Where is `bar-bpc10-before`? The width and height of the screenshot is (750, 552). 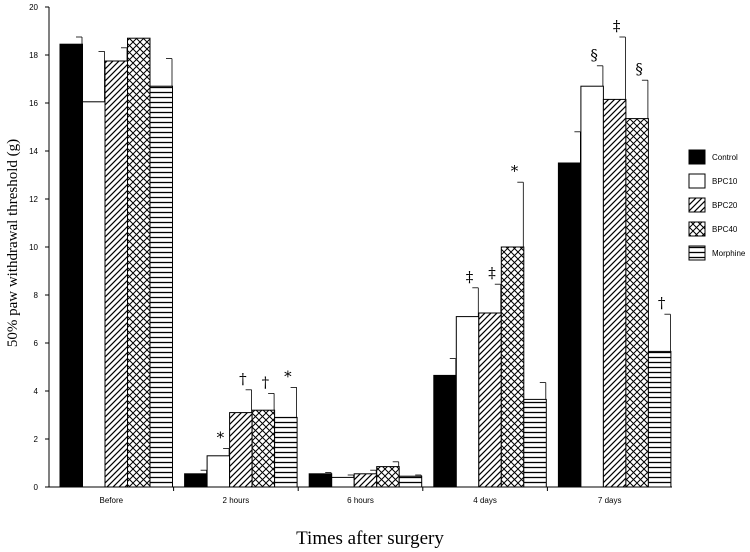
bar-bpc10-before is located at coordinates (94, 294).